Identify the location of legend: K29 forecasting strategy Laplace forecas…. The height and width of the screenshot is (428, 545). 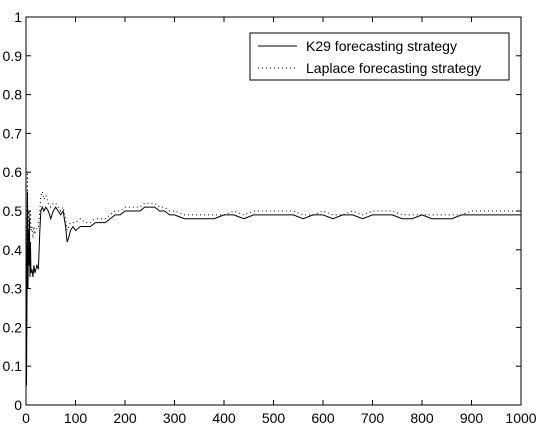
(379, 56).